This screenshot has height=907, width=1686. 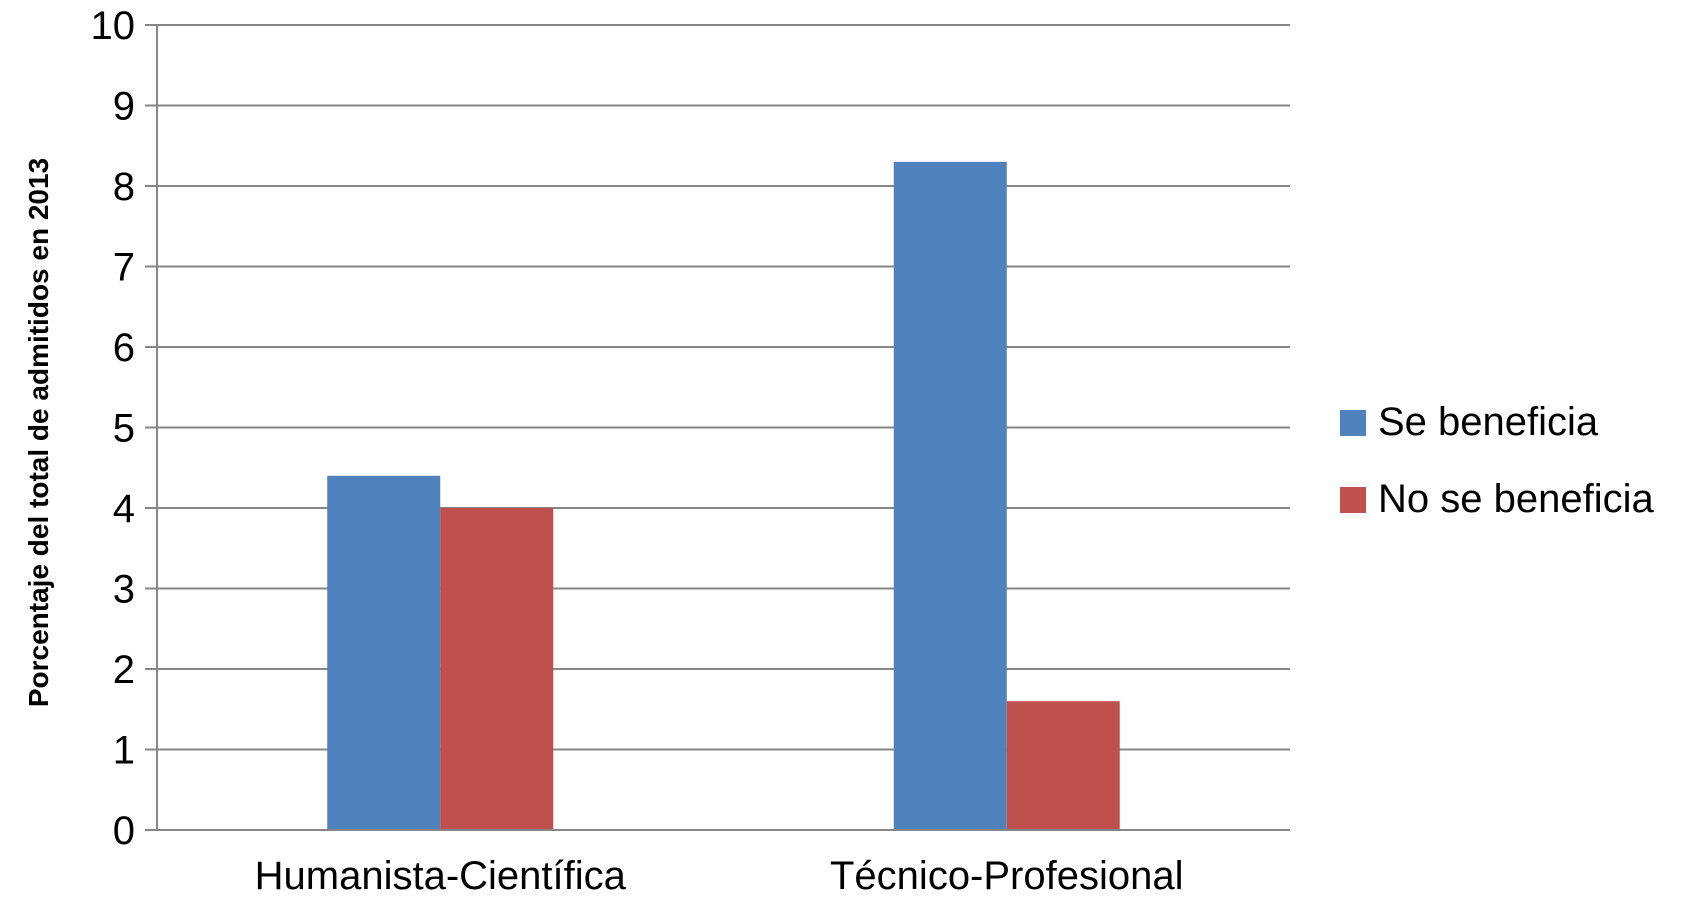 I want to click on y-tick-label: 8, so click(x=124, y=187).